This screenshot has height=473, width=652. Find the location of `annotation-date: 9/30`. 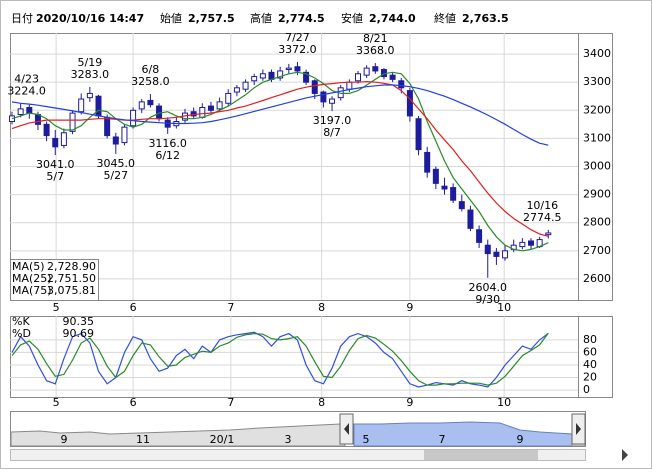

annotation-date: 9/30 is located at coordinates (487, 299).